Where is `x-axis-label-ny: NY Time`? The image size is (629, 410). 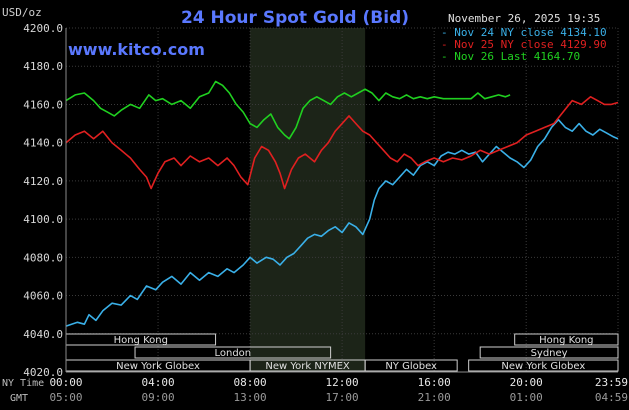 x-axis-label-ny: NY Time is located at coordinates (23, 383).